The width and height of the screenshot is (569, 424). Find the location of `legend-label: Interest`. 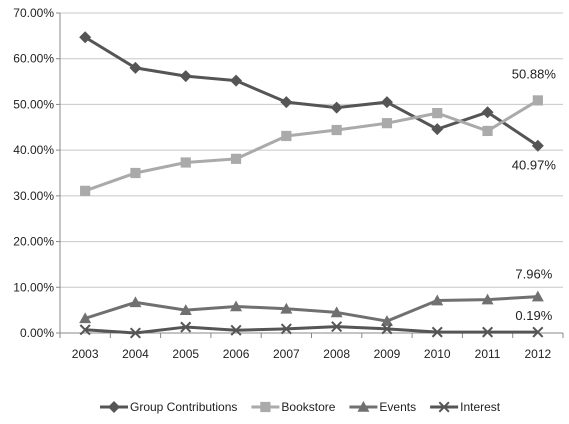

legend-label: Interest is located at coordinates (480, 407).